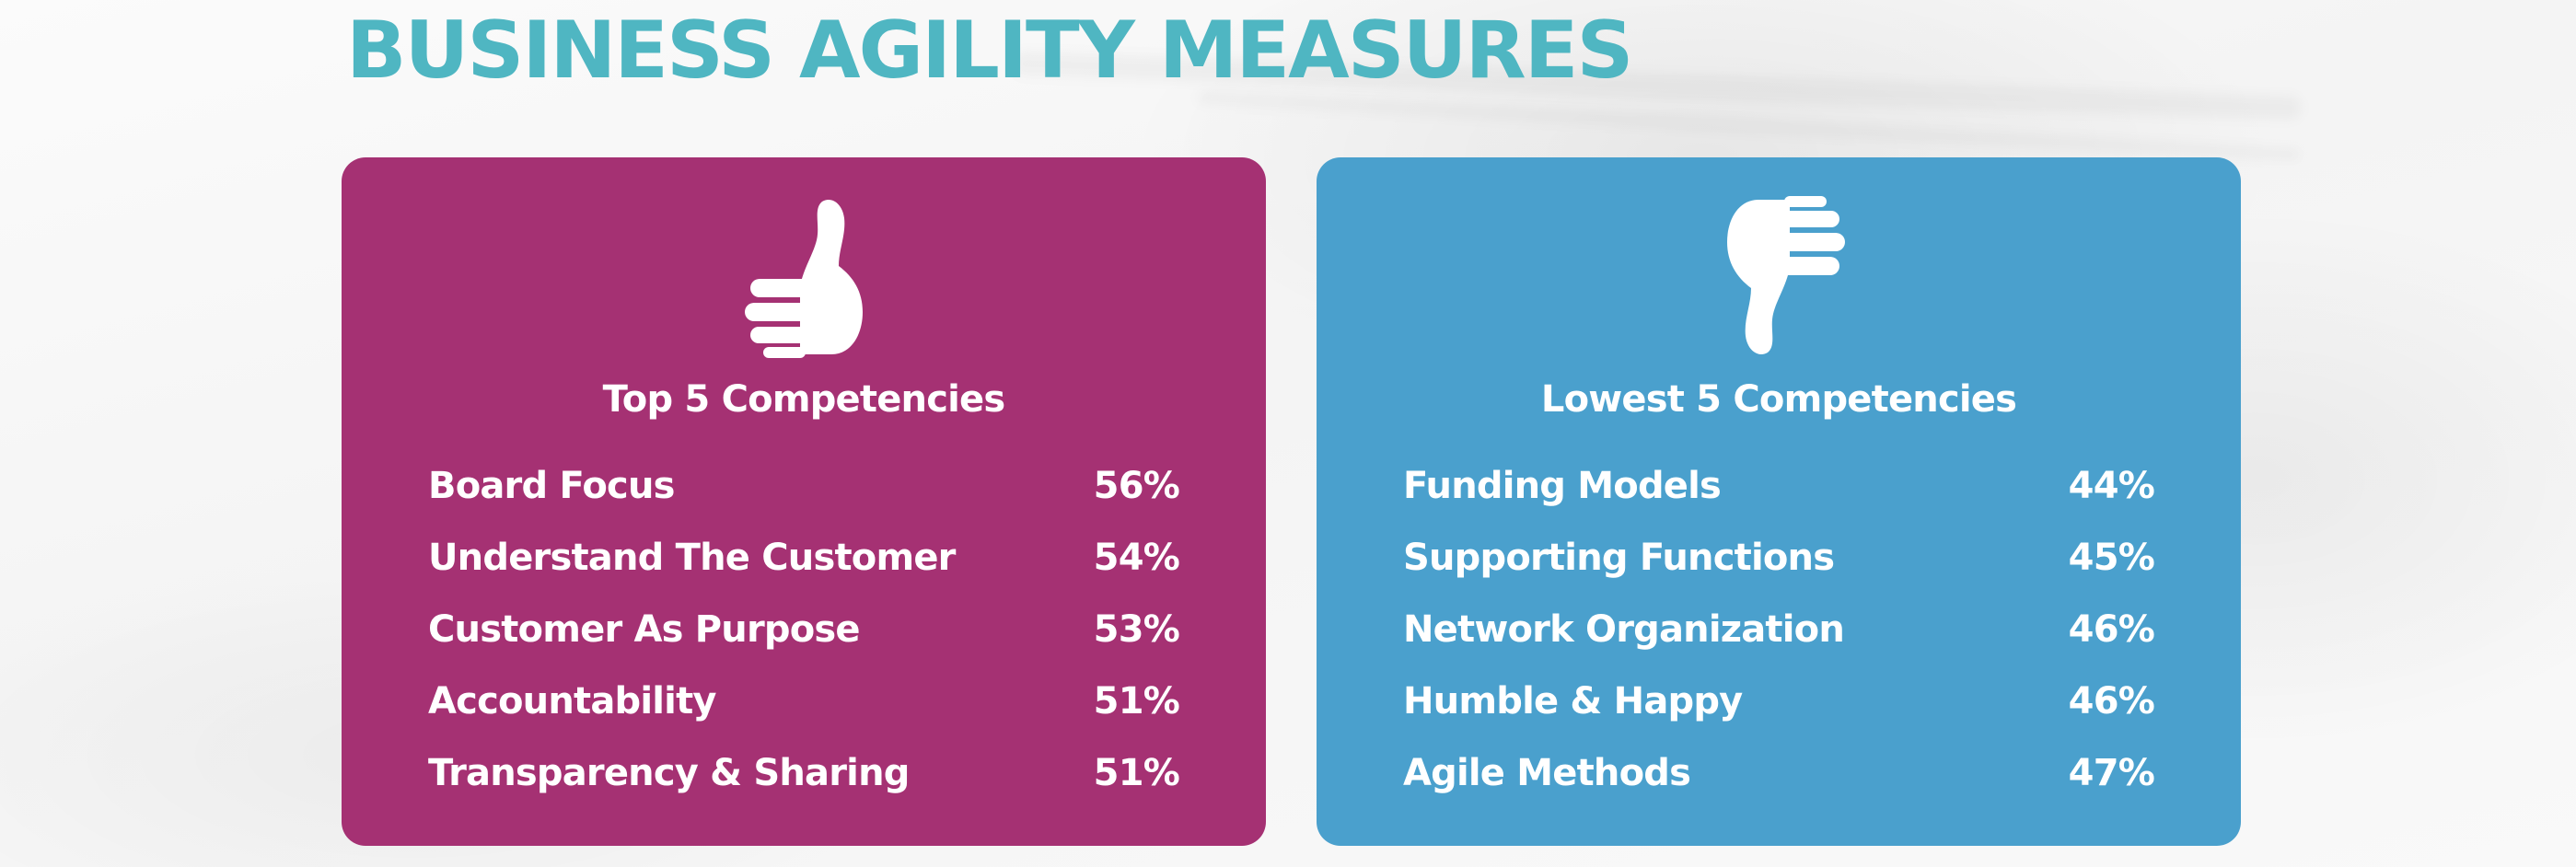  Describe the element at coordinates (1136, 486) in the screenshot. I see `competency-percent: 56%` at that location.